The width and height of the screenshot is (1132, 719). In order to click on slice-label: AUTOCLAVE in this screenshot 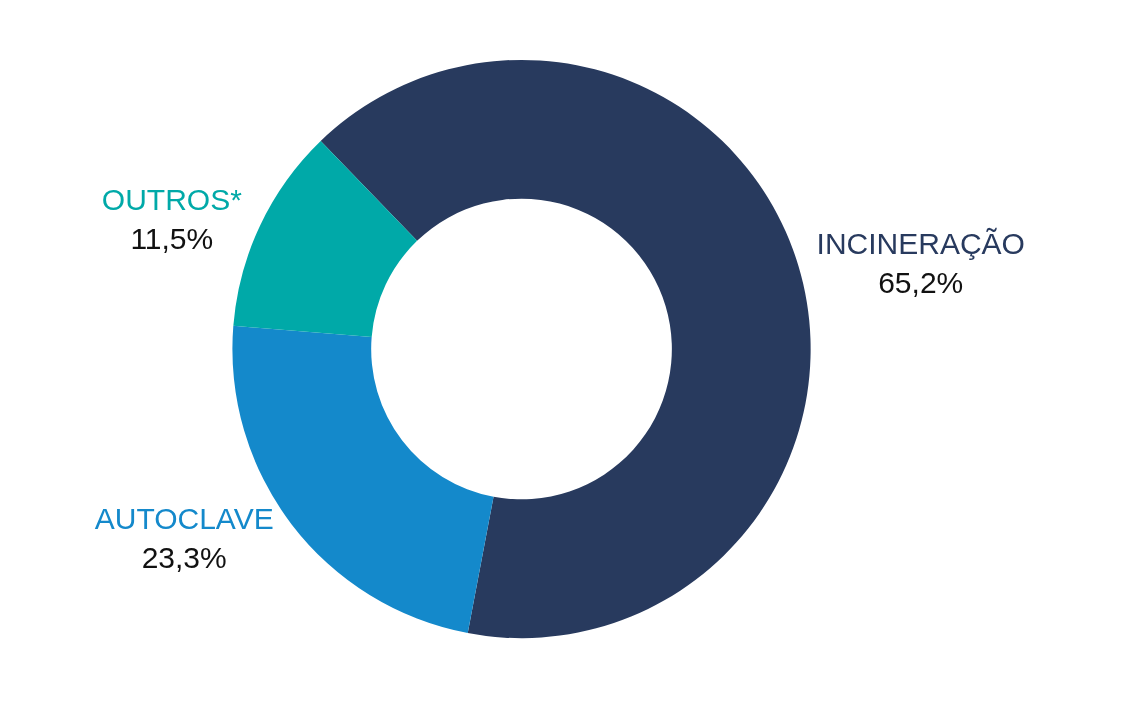, I will do `click(184, 518)`.